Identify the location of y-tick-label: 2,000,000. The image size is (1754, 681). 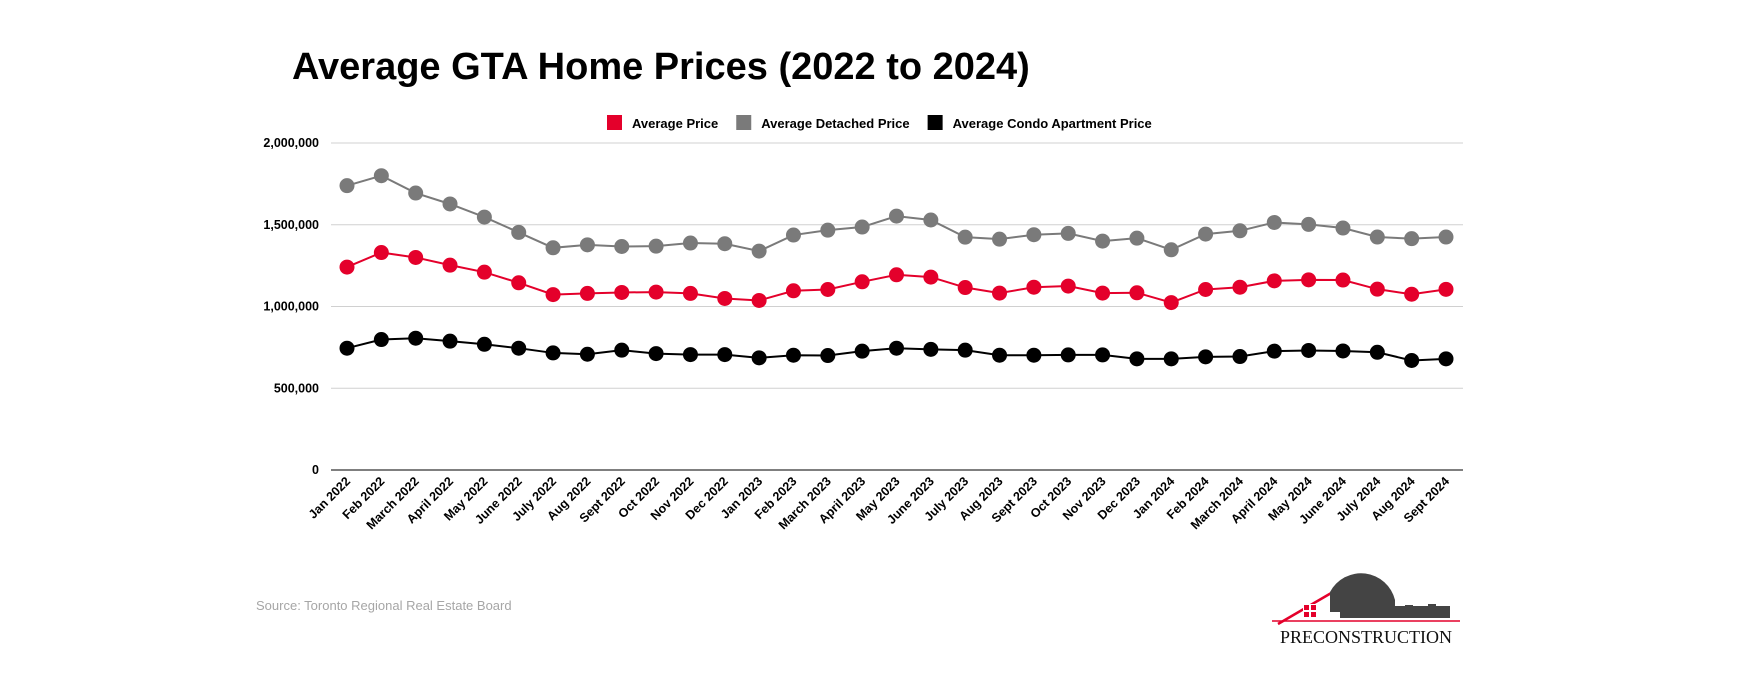
(291, 143).